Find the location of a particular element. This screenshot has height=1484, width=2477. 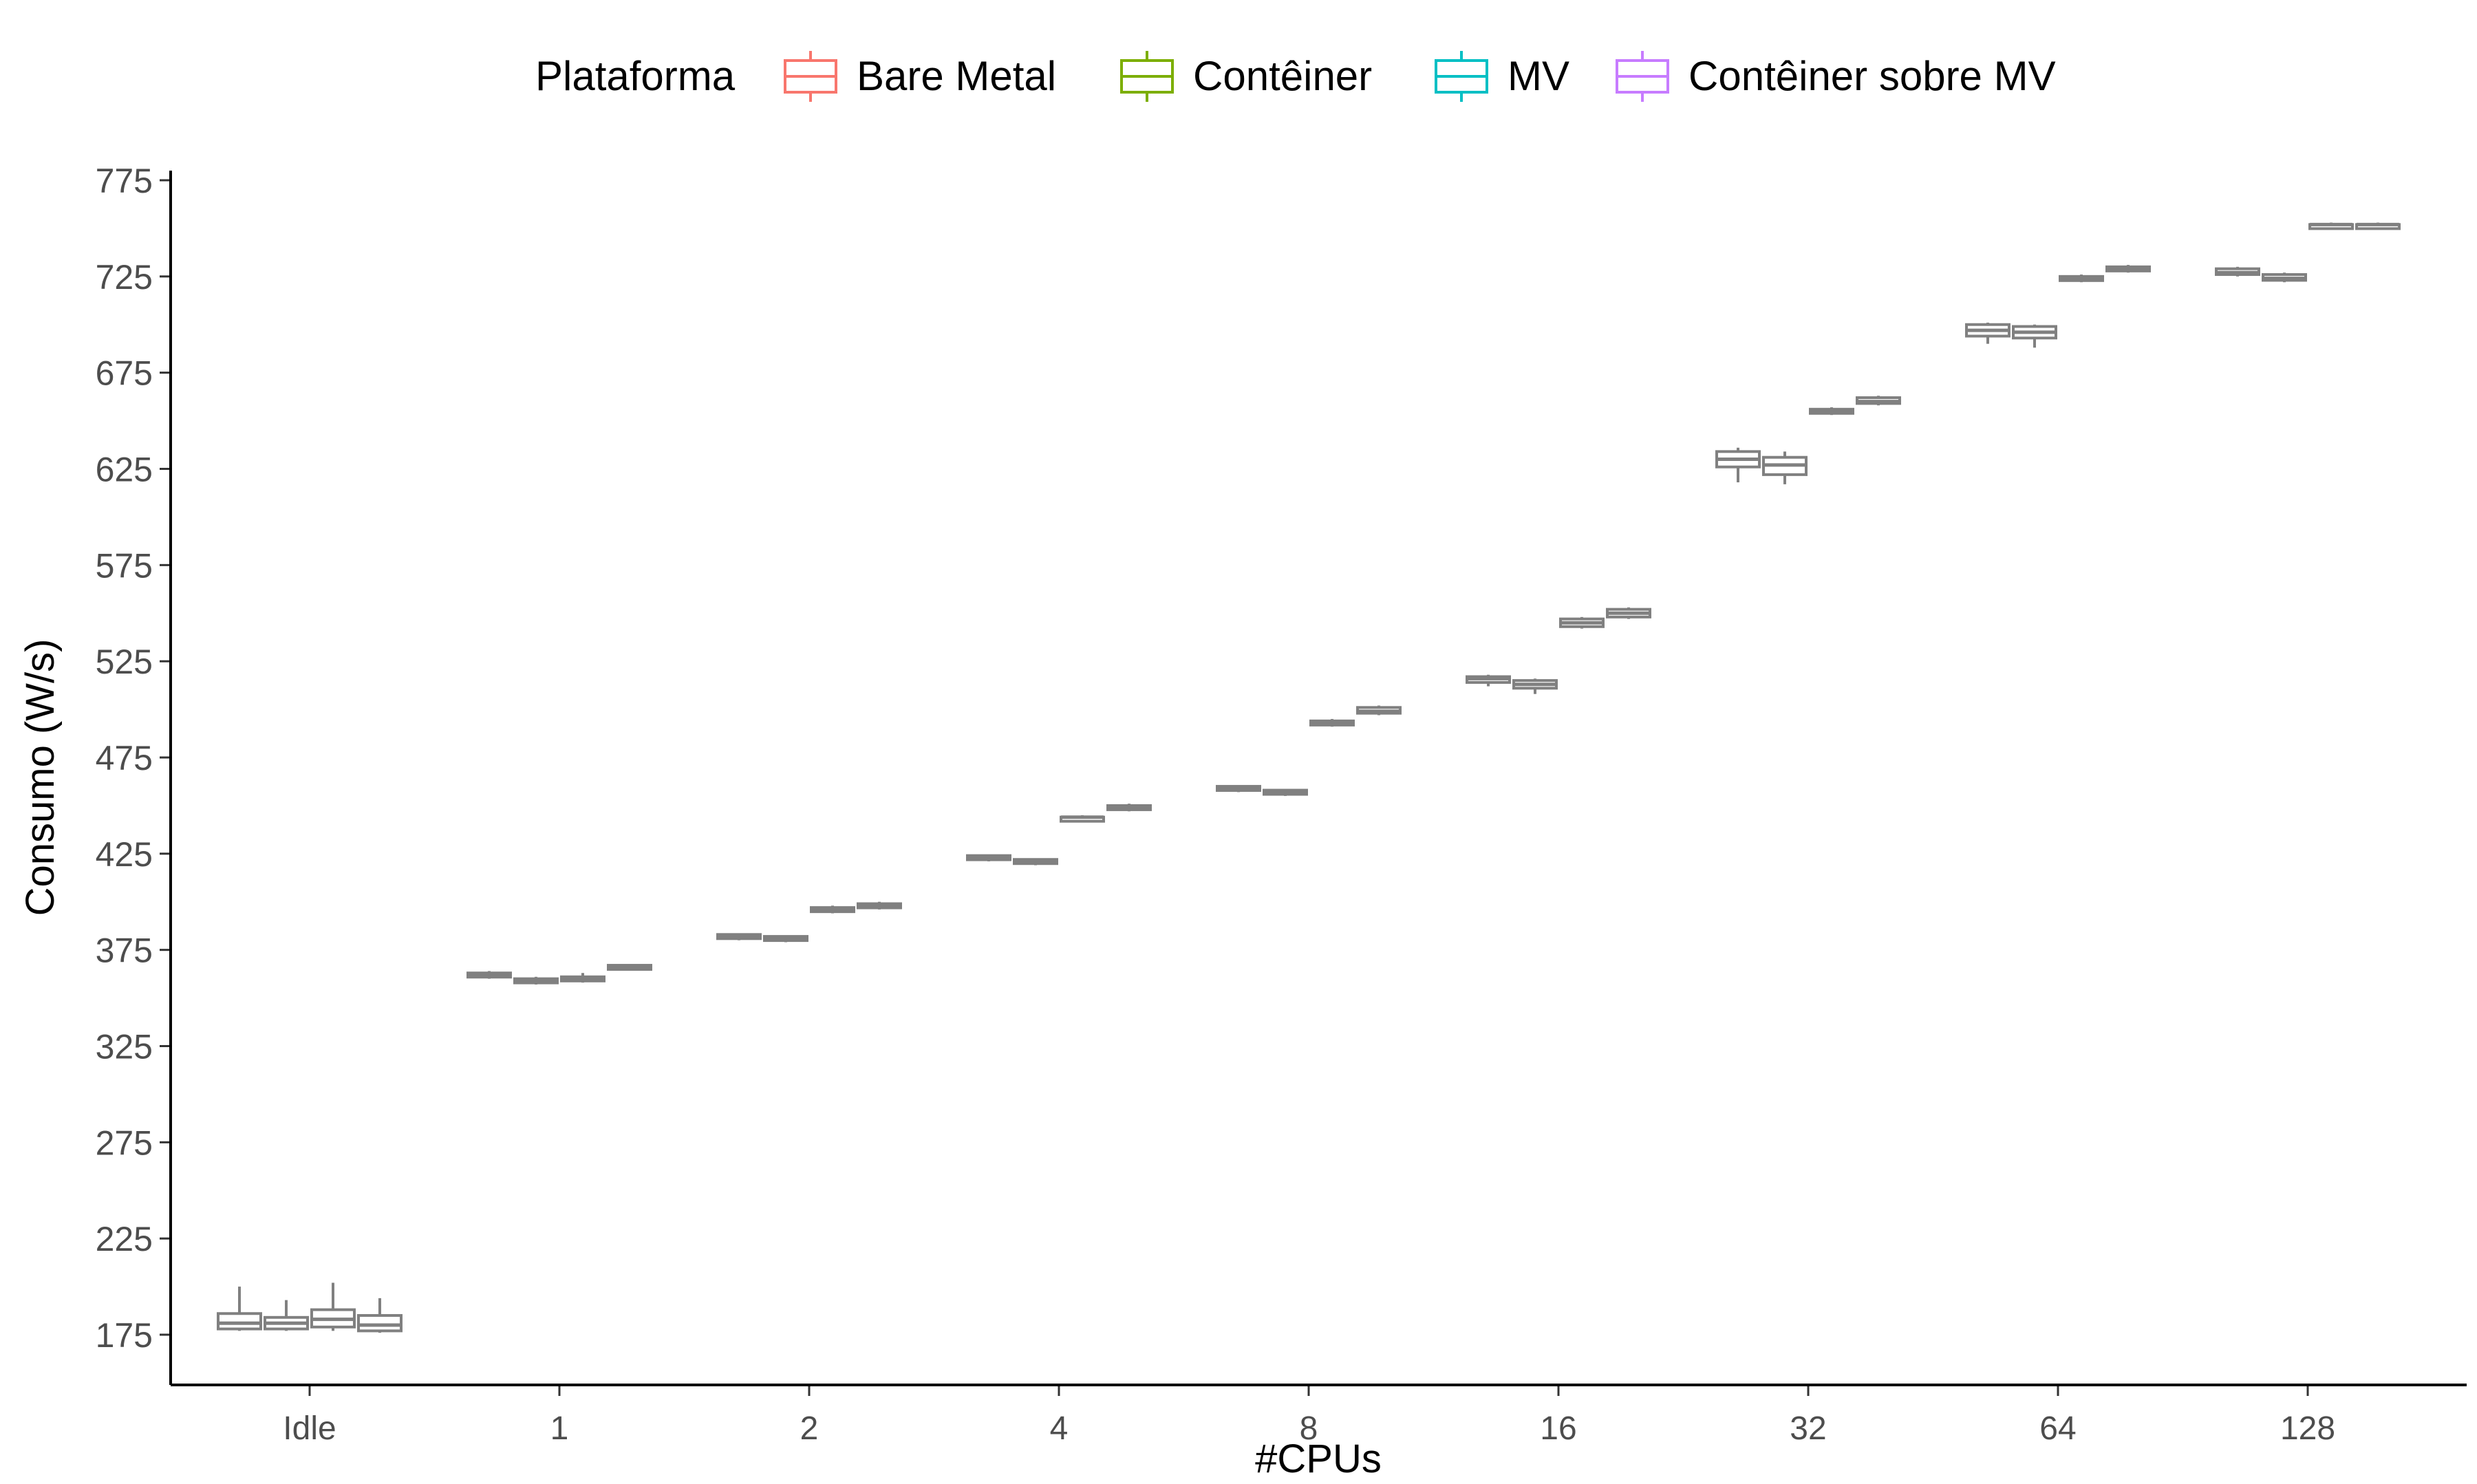

x-tick-label: 8 is located at coordinates (1309, 1428).